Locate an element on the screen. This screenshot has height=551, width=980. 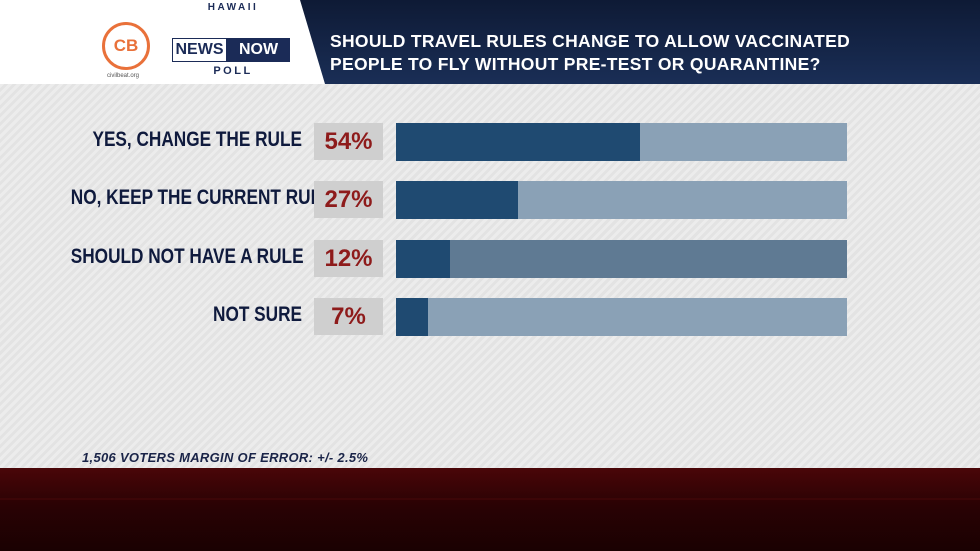
civil-beat-logo-text: CB is located at coordinates (126, 45).